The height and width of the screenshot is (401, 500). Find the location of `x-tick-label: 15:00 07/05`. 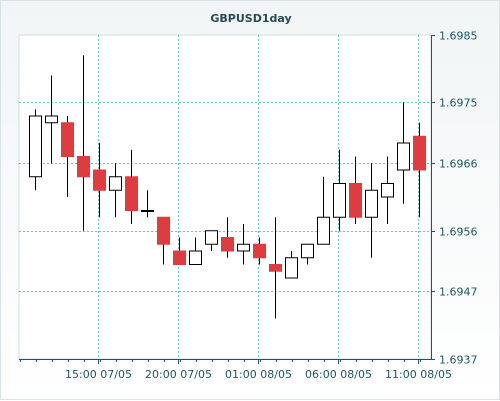

x-tick-label: 15:00 07/05 is located at coordinates (98, 374).